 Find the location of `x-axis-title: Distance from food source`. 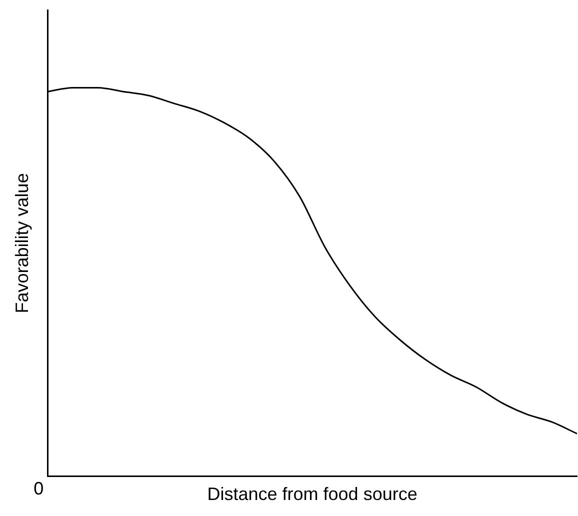

x-axis-title: Distance from food source is located at coordinates (312, 494).